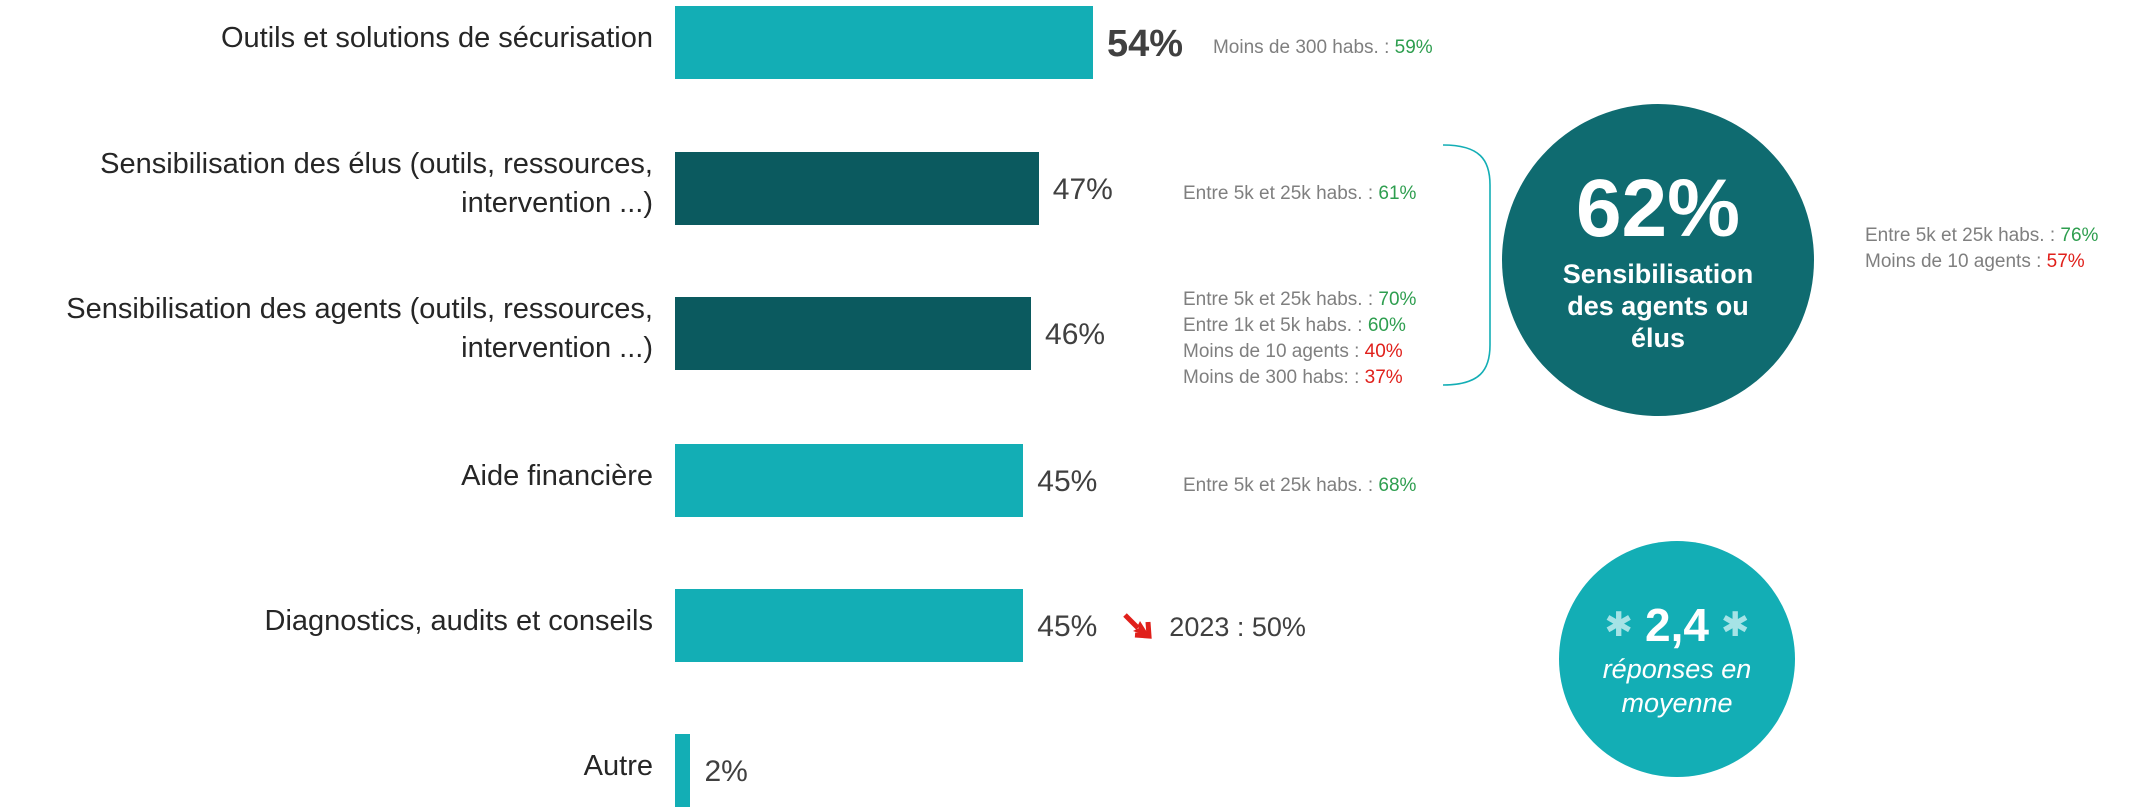  Describe the element at coordinates (1303, 47) in the screenshot. I see `note-label: Moins de 300 habs. :` at that location.